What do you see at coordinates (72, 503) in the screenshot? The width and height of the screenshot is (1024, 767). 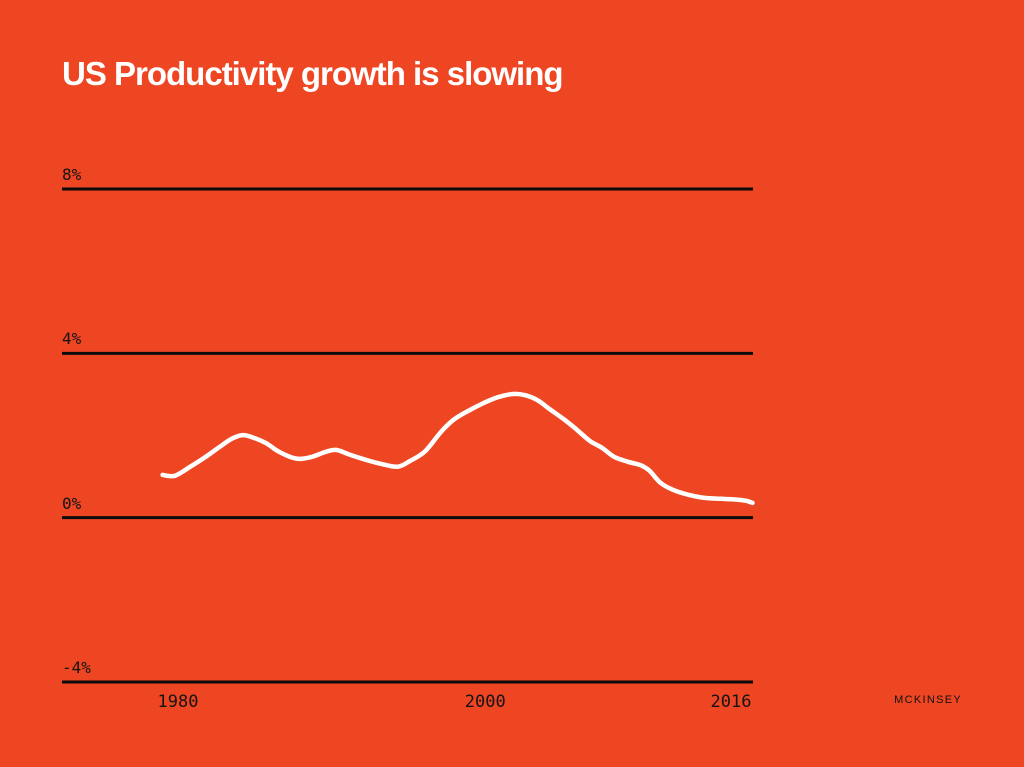 I see `y-tick-label: 0%` at bounding box center [72, 503].